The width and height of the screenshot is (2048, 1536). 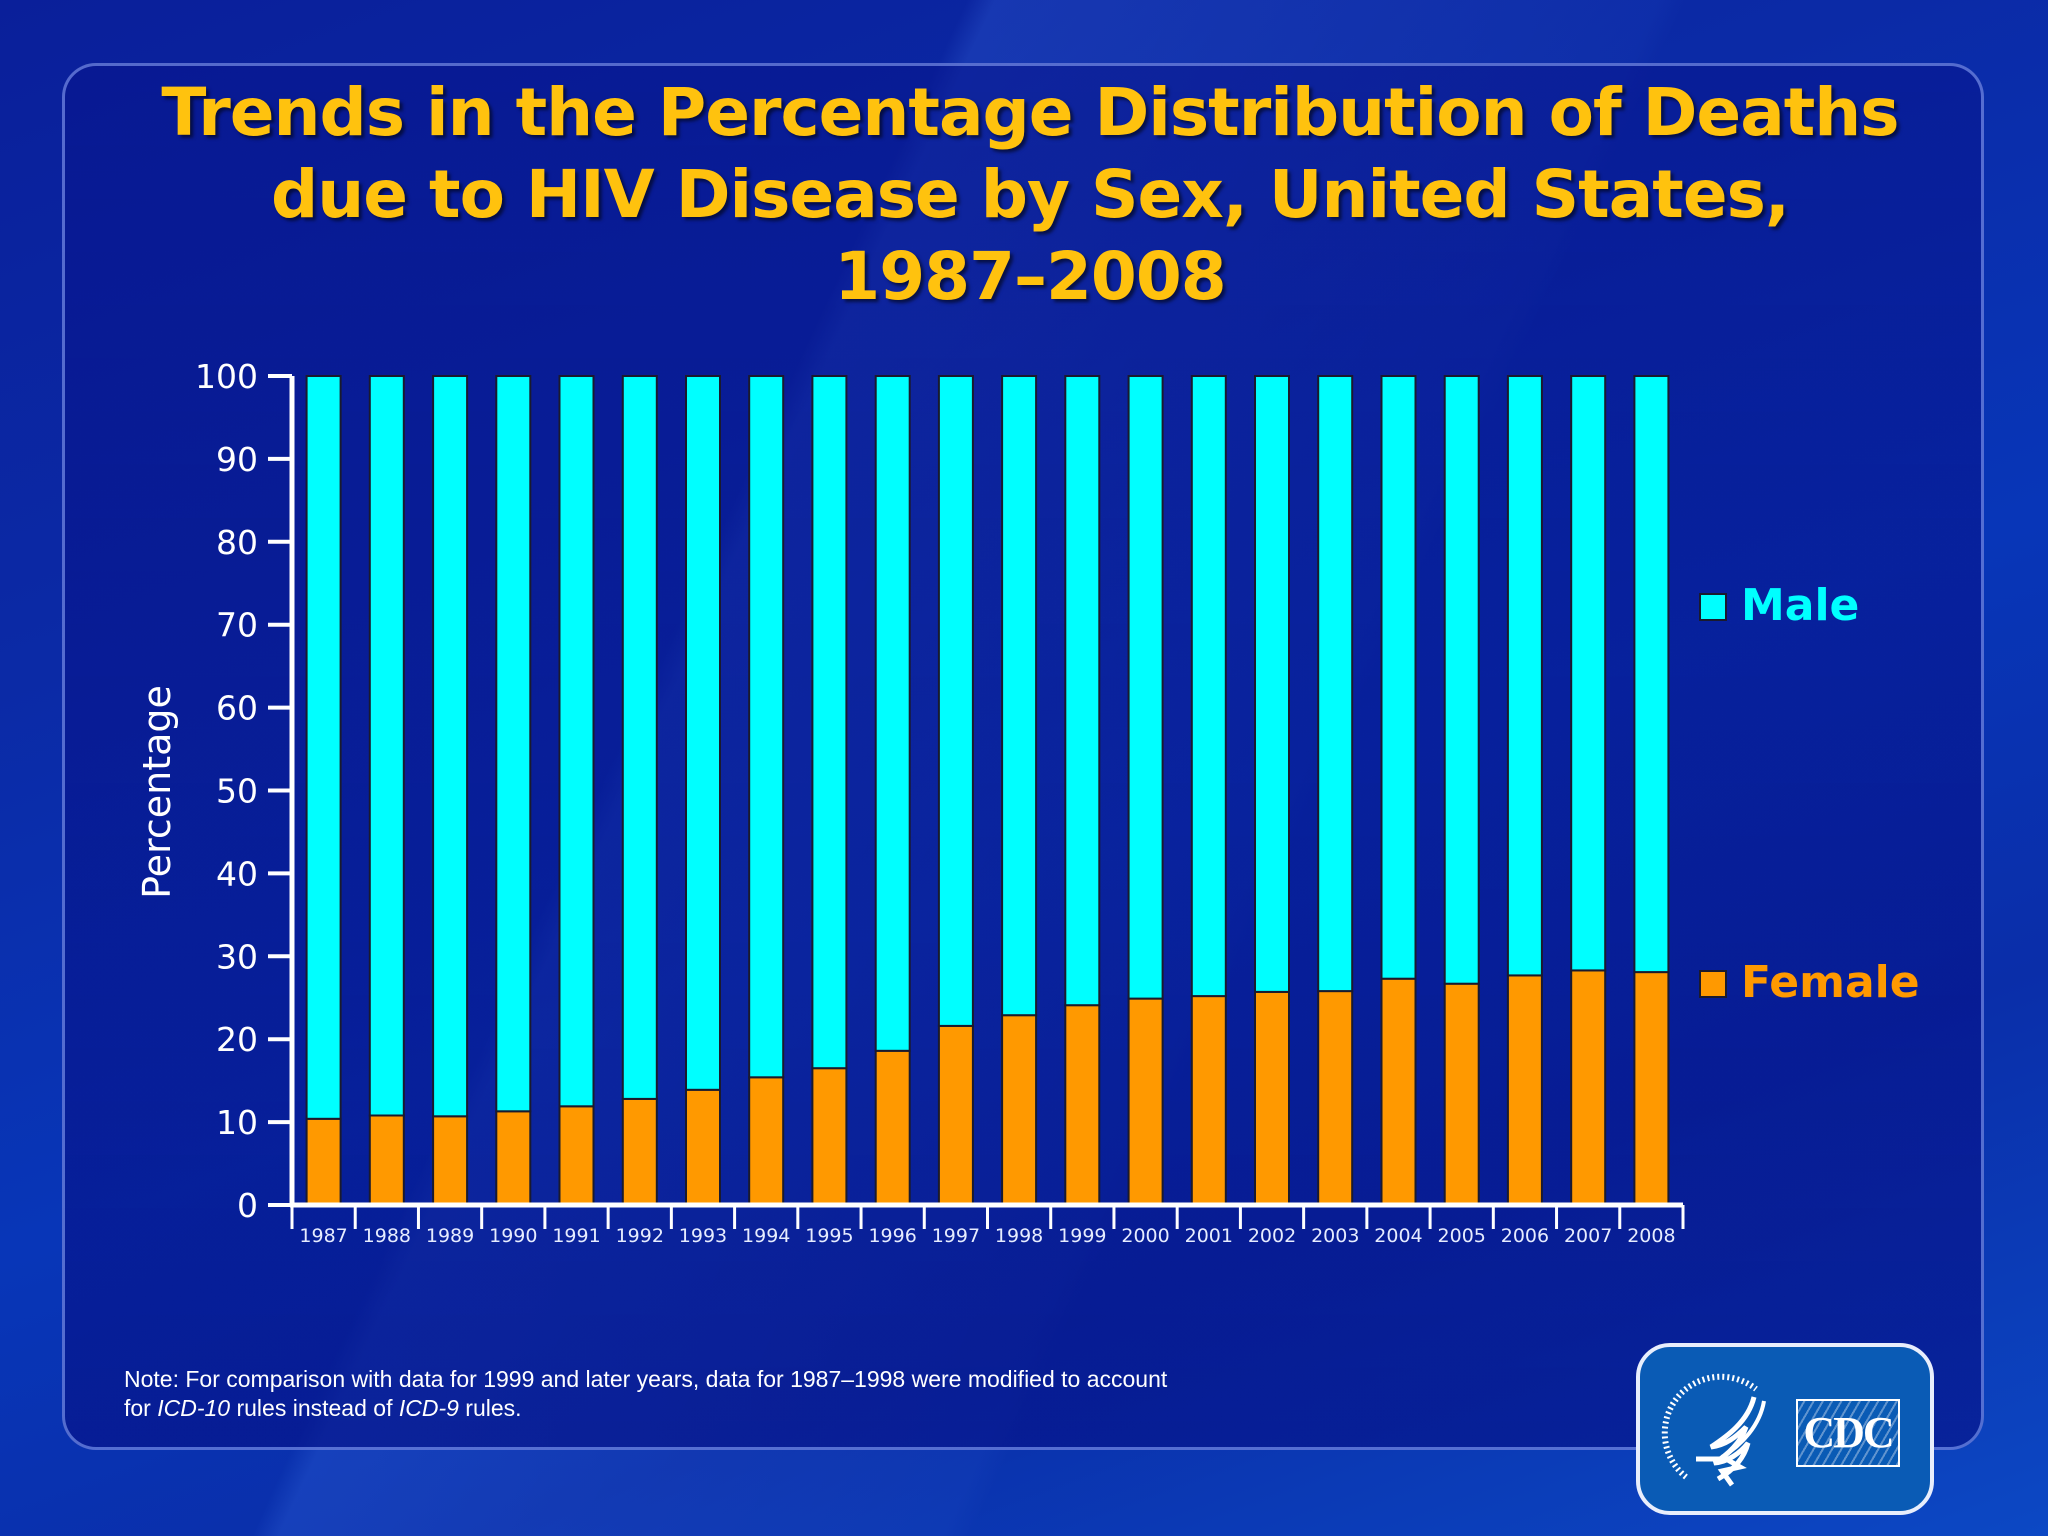 What do you see at coordinates (450, 746) in the screenshot?
I see `bar-male-1989` at bounding box center [450, 746].